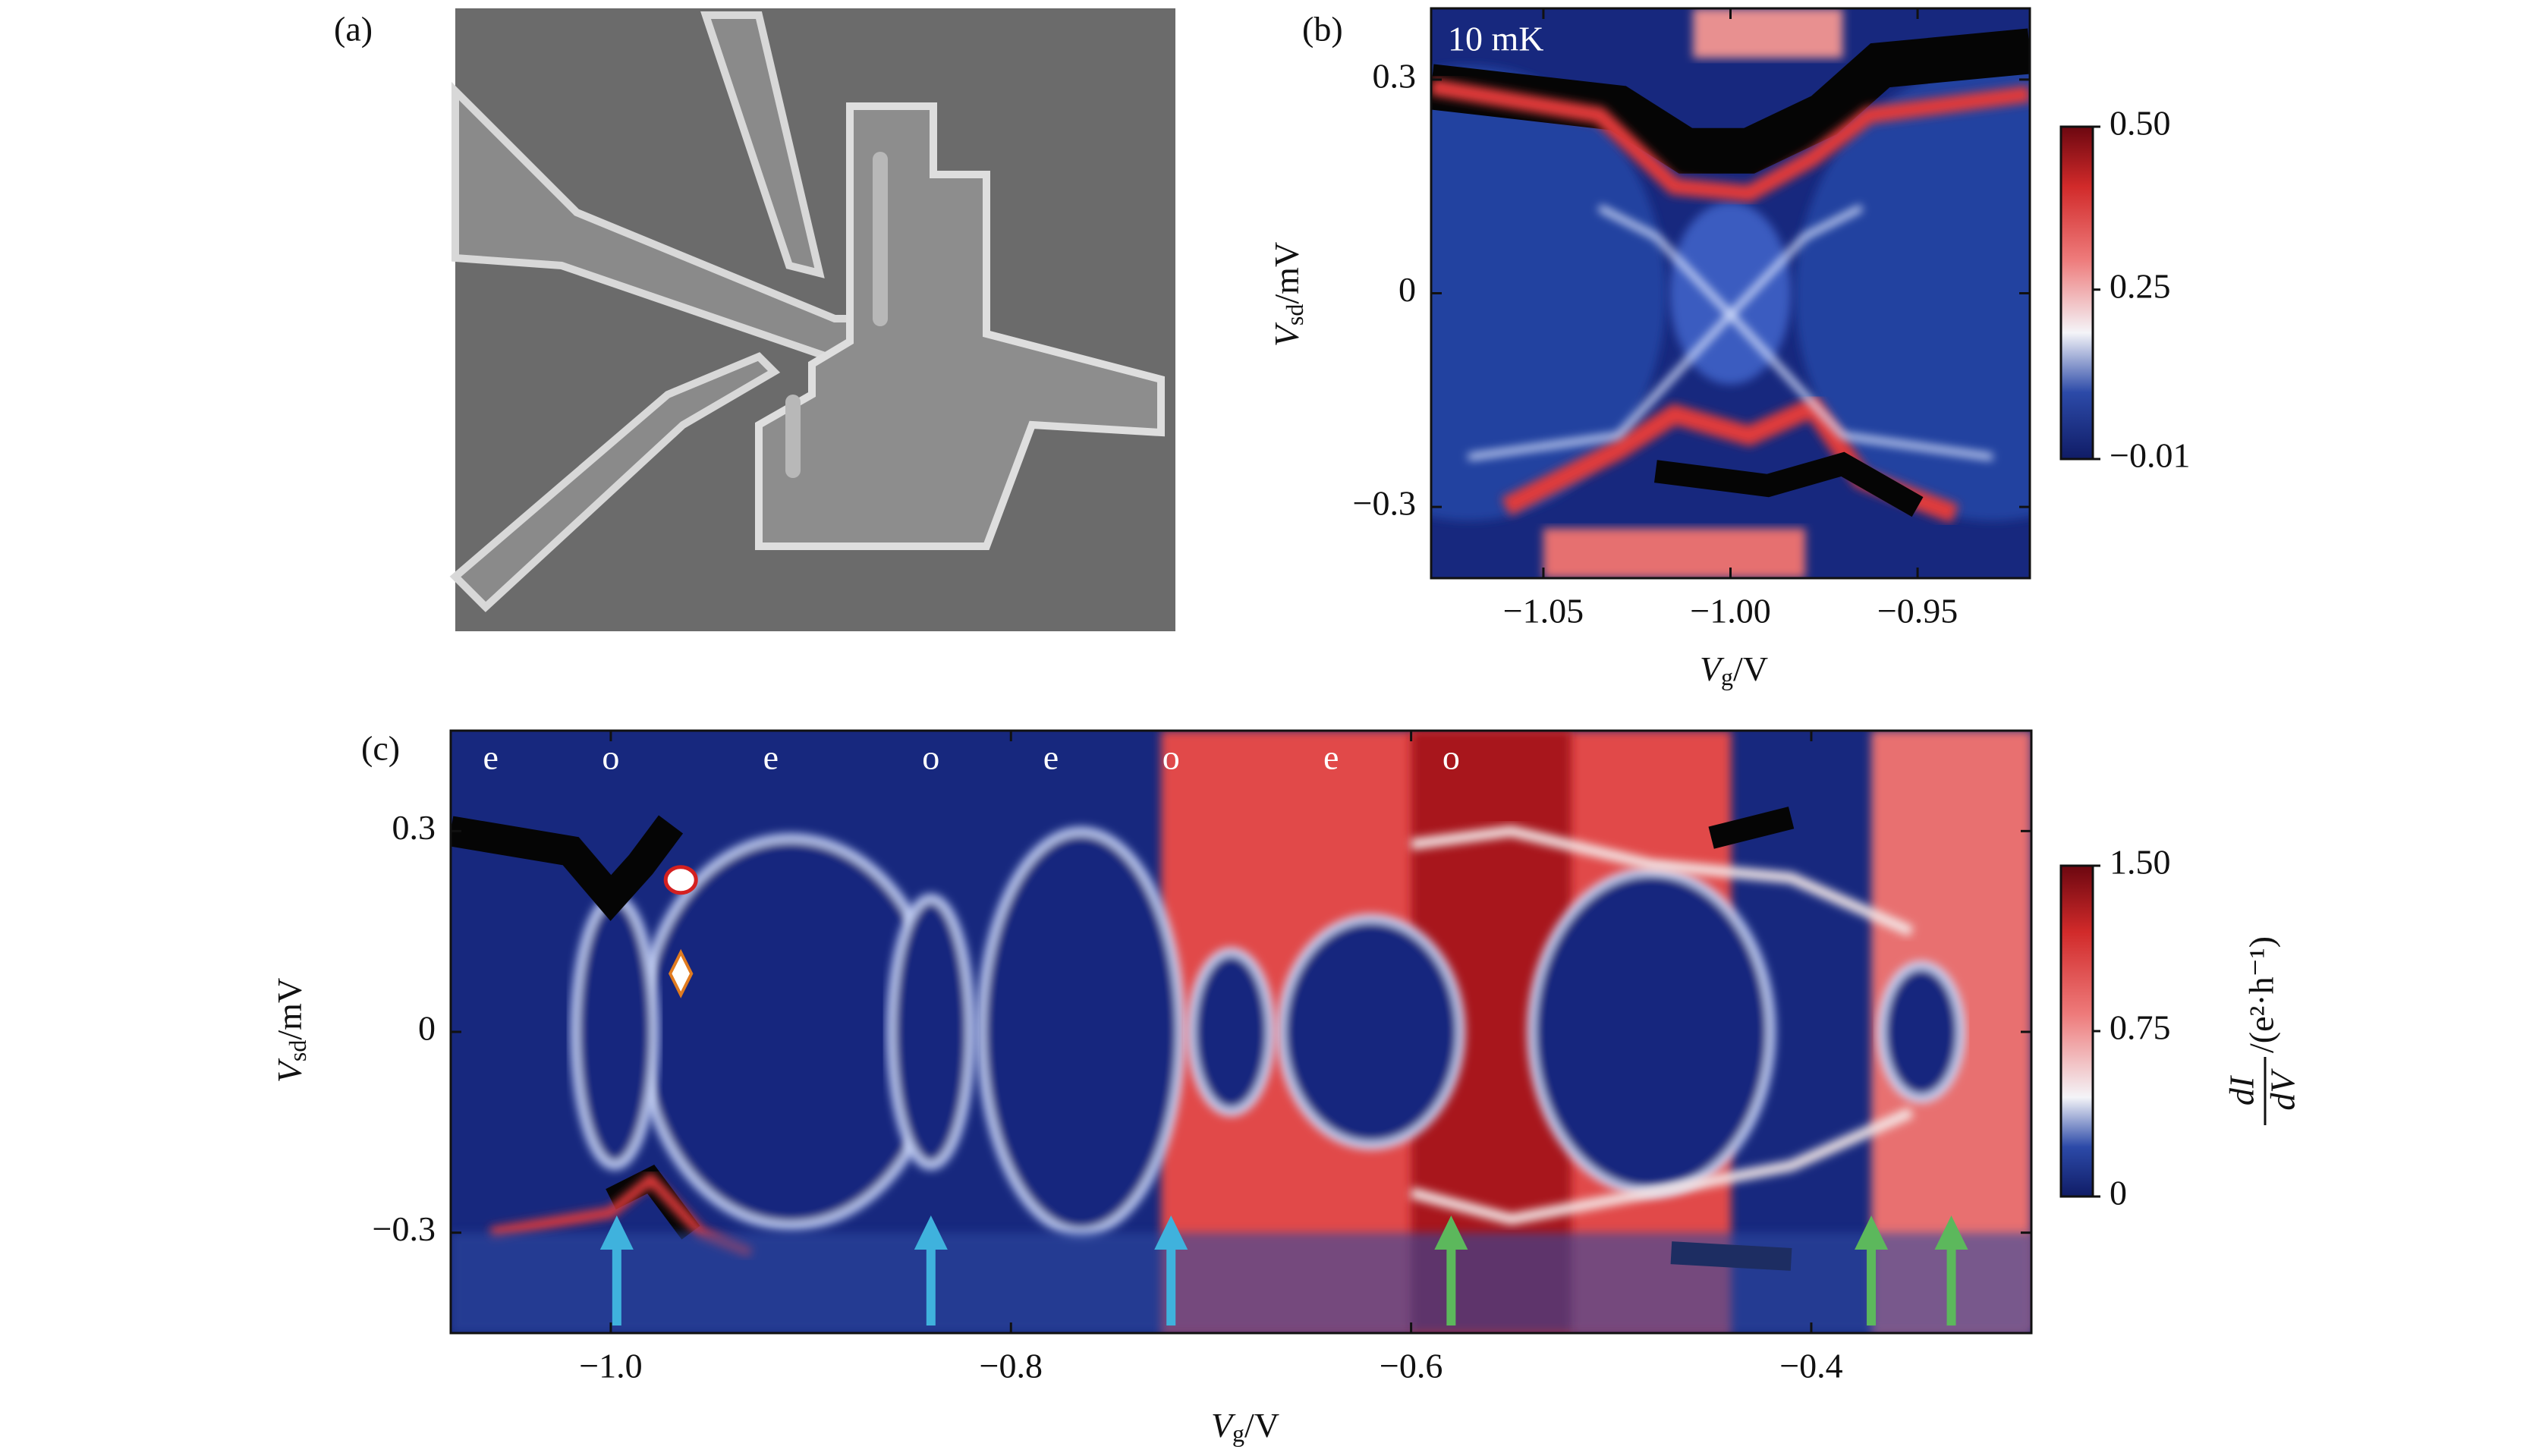 Image resolution: width=2539 pixels, height=1456 pixels. What do you see at coordinates (1011, 1366) in the screenshot?
I see `x-tick-label: −0.8` at bounding box center [1011, 1366].